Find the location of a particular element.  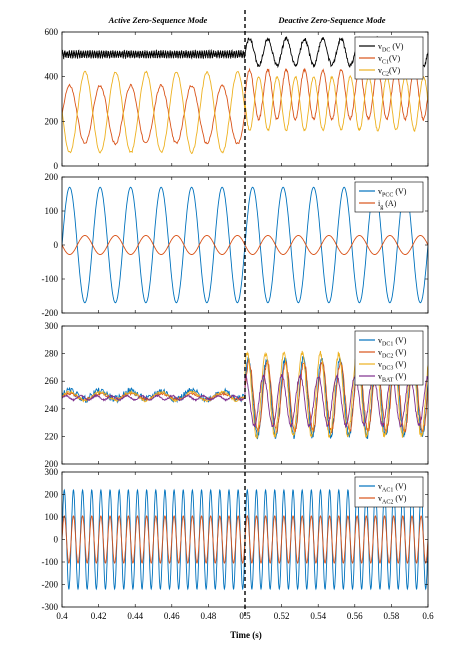

legend: vPCC (V)ig (A) is located at coordinates (389, 197).